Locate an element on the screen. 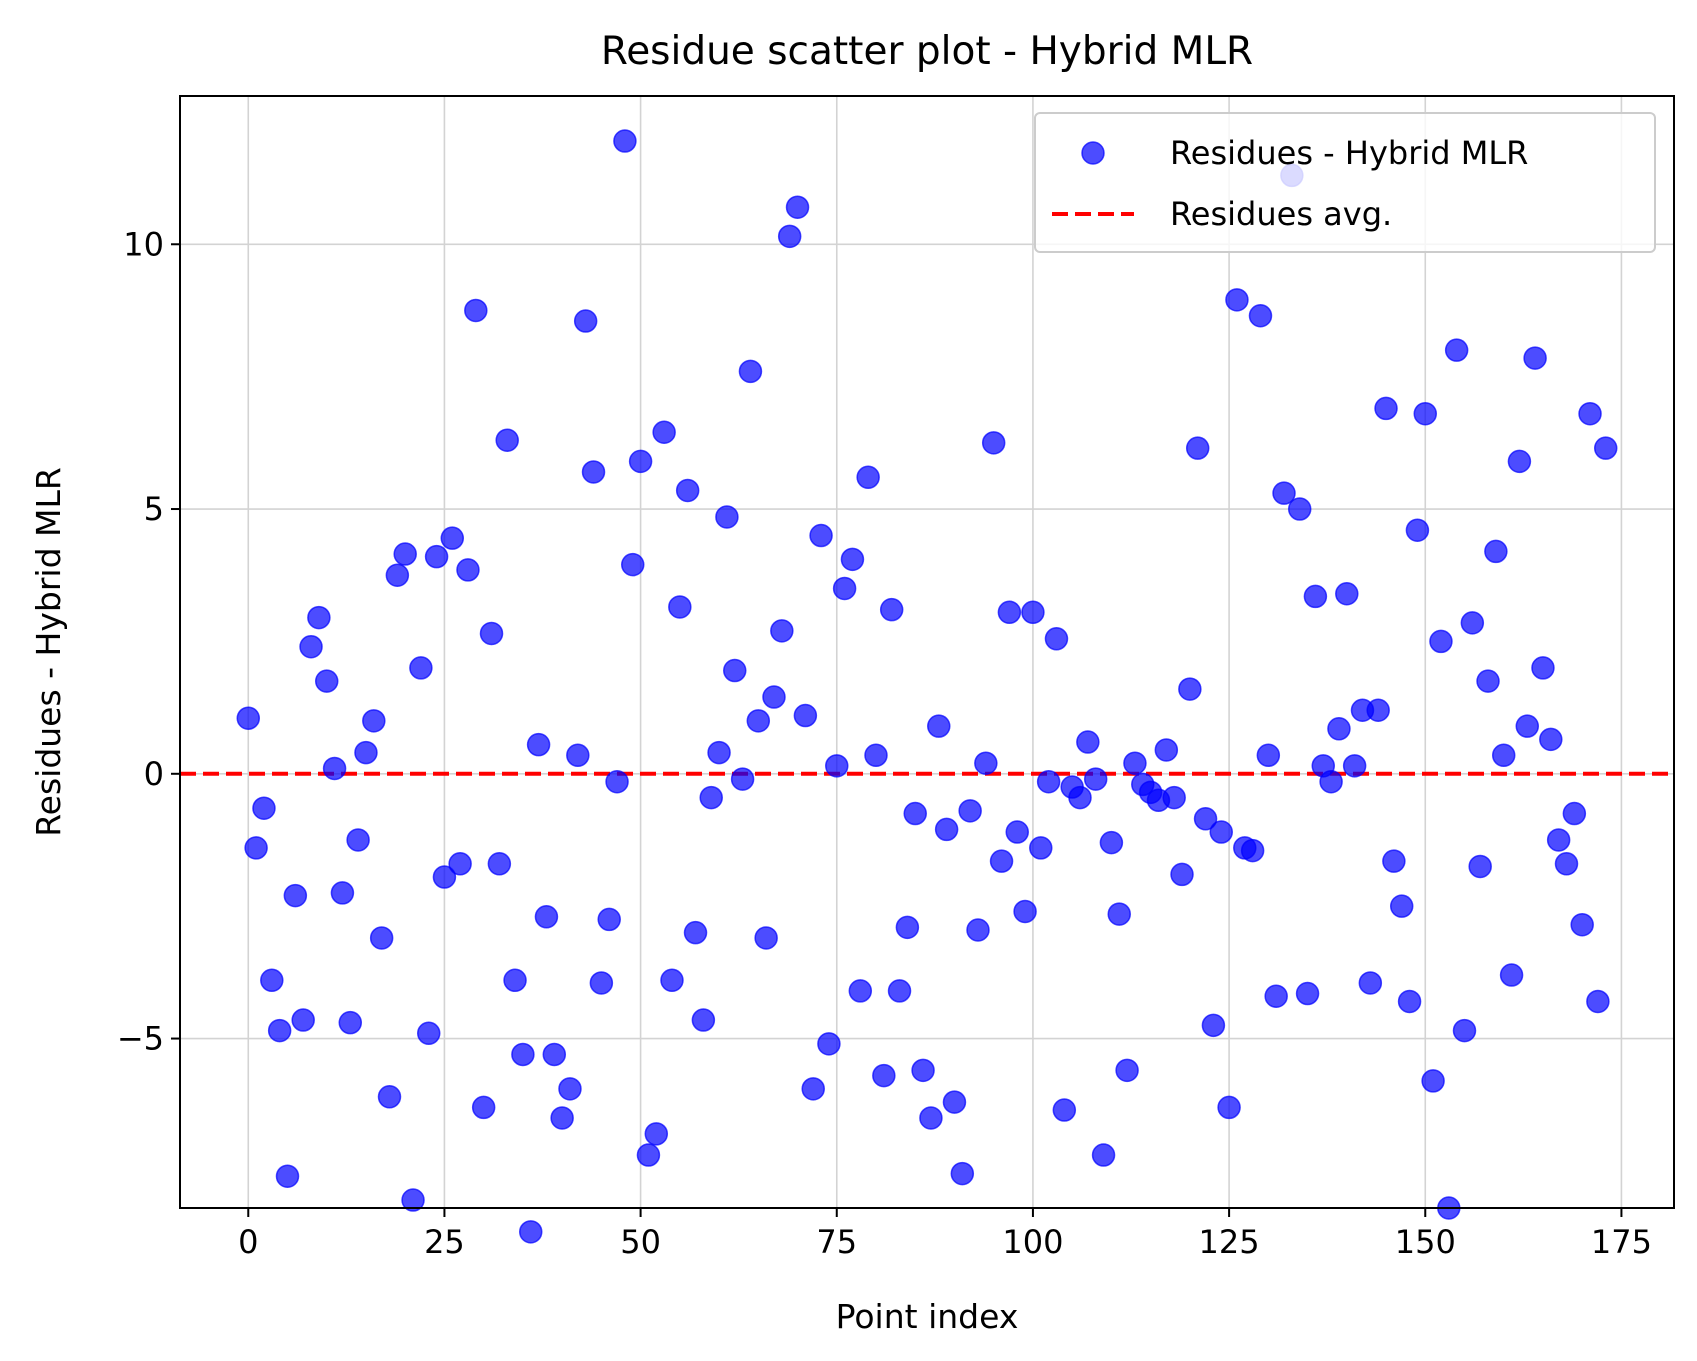 The height and width of the screenshot is (1361, 1697). legend-label-avg: Residues avg. is located at coordinates (1281, 214).